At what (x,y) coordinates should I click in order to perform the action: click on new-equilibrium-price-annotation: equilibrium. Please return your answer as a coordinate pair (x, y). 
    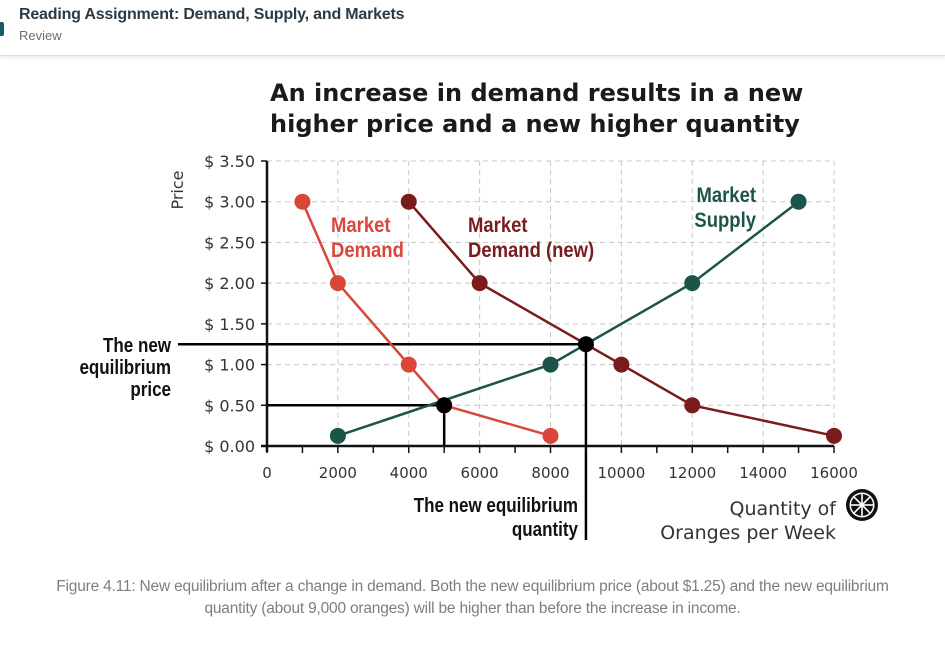
    Looking at the image, I should click on (125, 367).